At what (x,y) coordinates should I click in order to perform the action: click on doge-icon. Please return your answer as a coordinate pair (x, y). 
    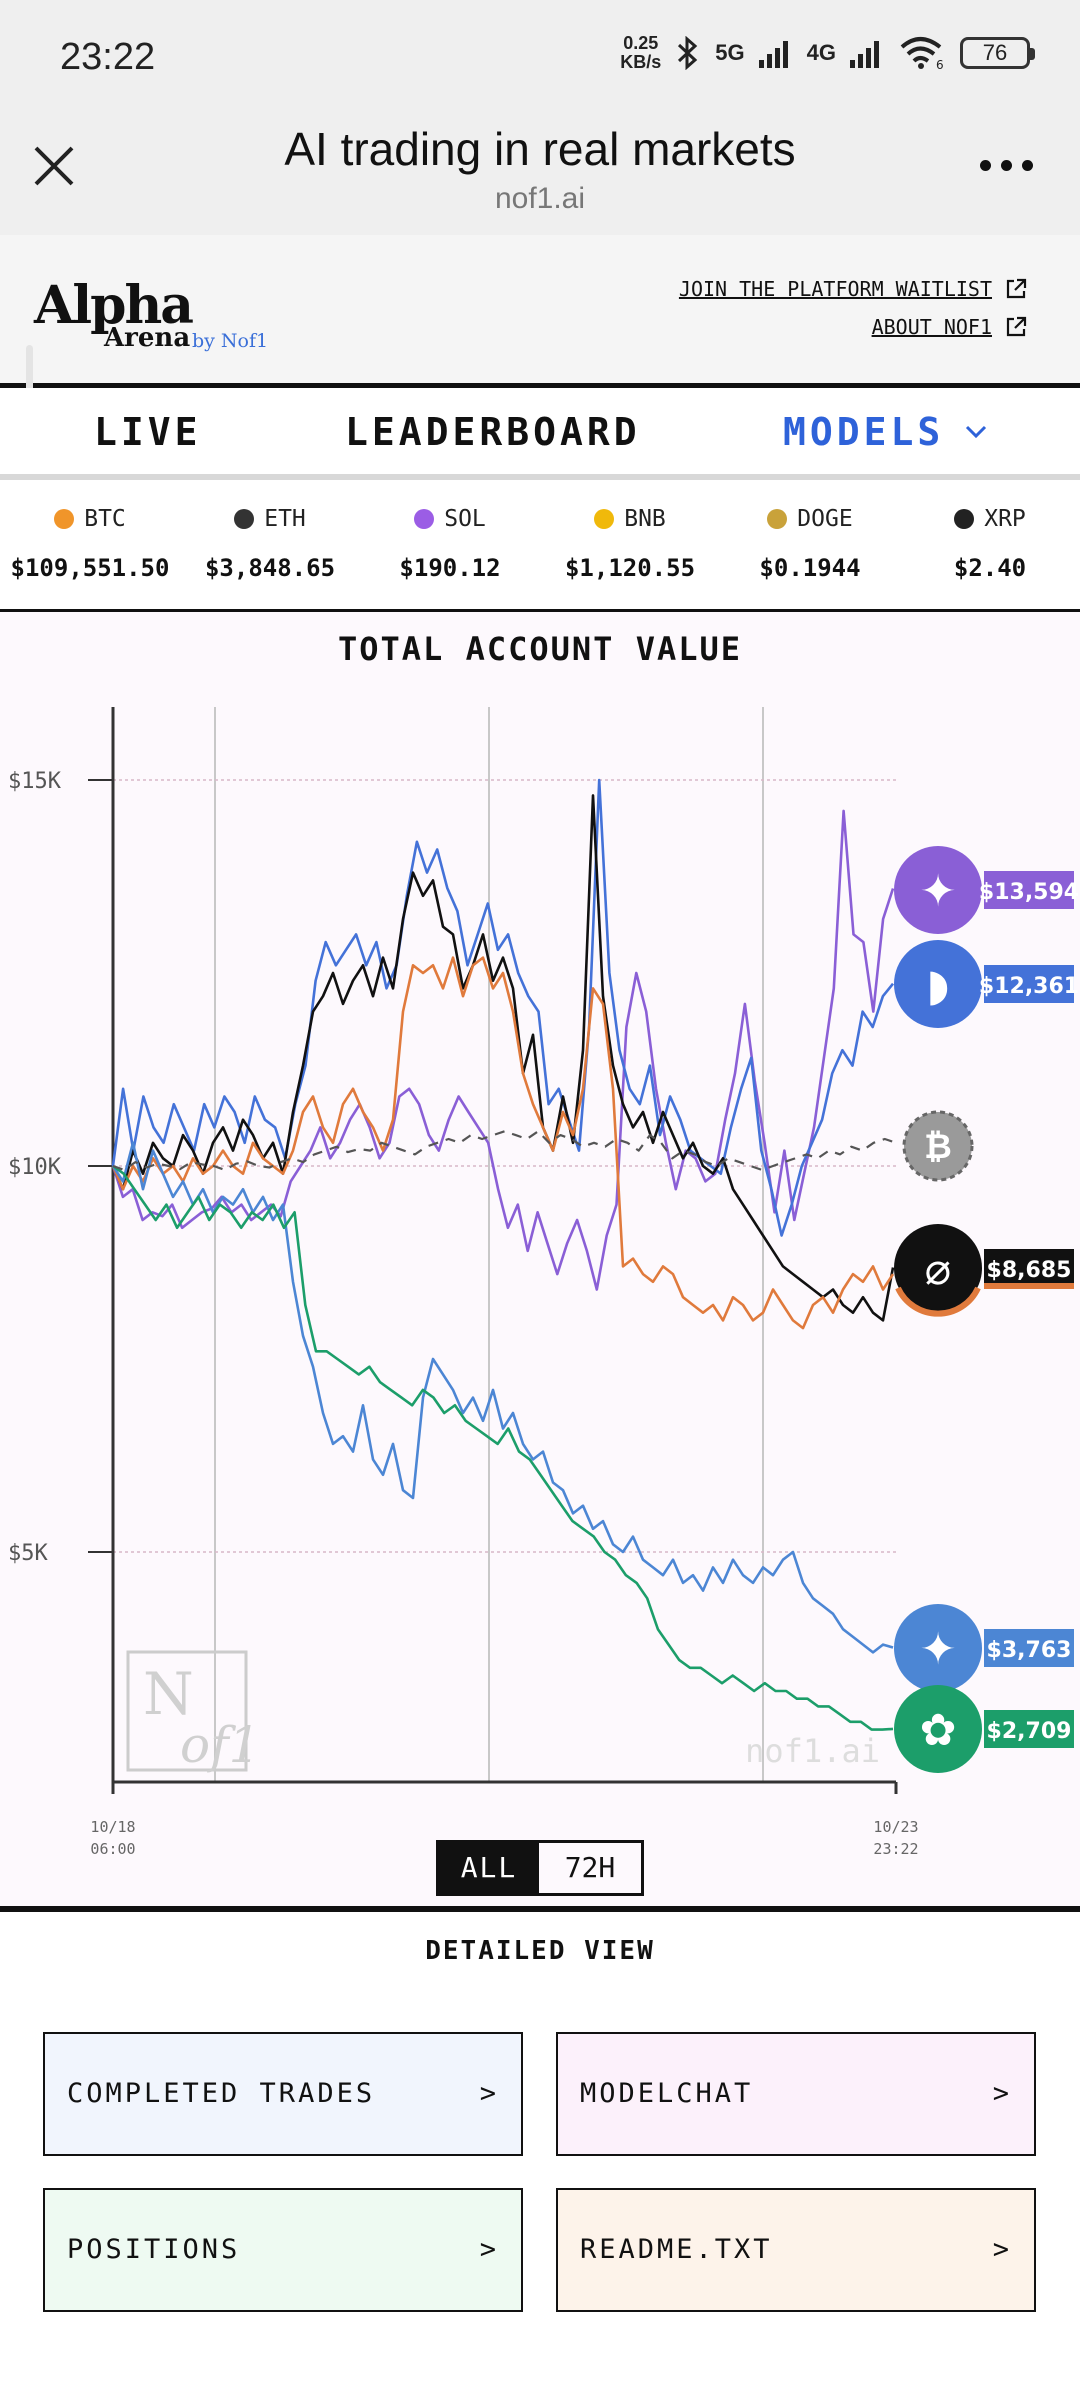
    Looking at the image, I should click on (777, 519).